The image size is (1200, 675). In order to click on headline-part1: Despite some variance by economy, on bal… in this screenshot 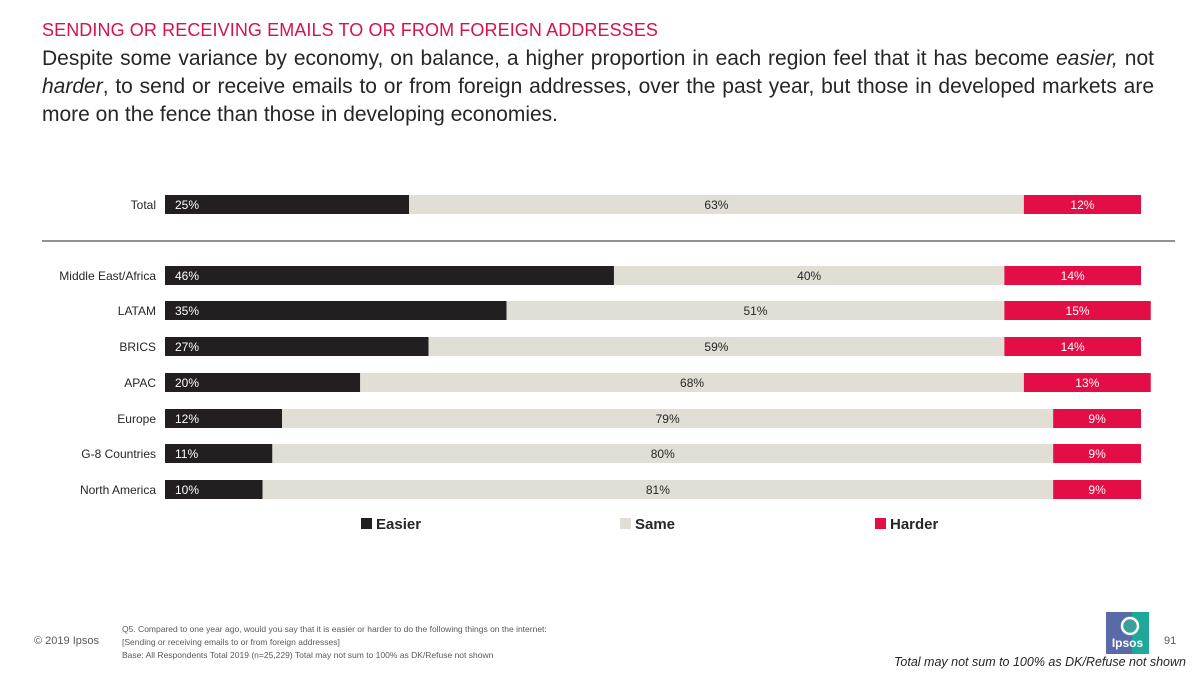, I will do `click(549, 58)`.